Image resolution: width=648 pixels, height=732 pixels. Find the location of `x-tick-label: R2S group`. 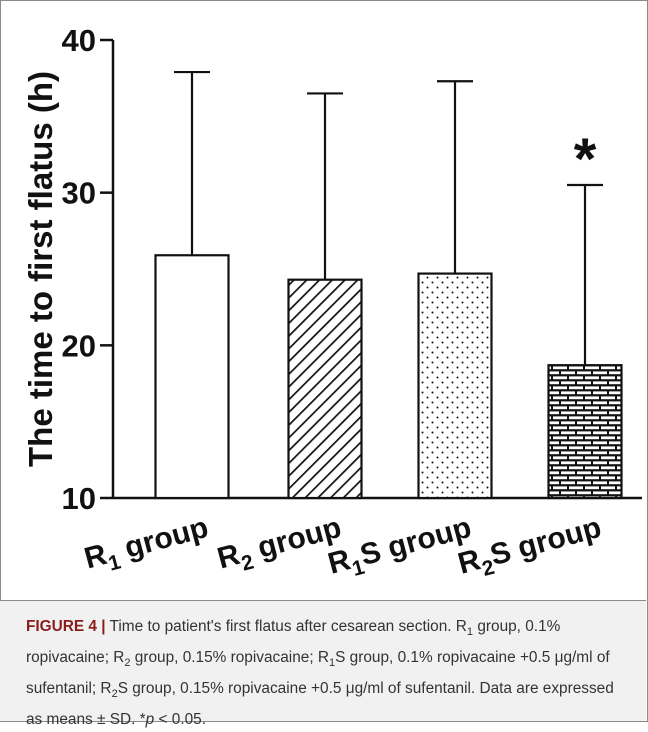

x-tick-label: R2S group is located at coordinates (531, 549).